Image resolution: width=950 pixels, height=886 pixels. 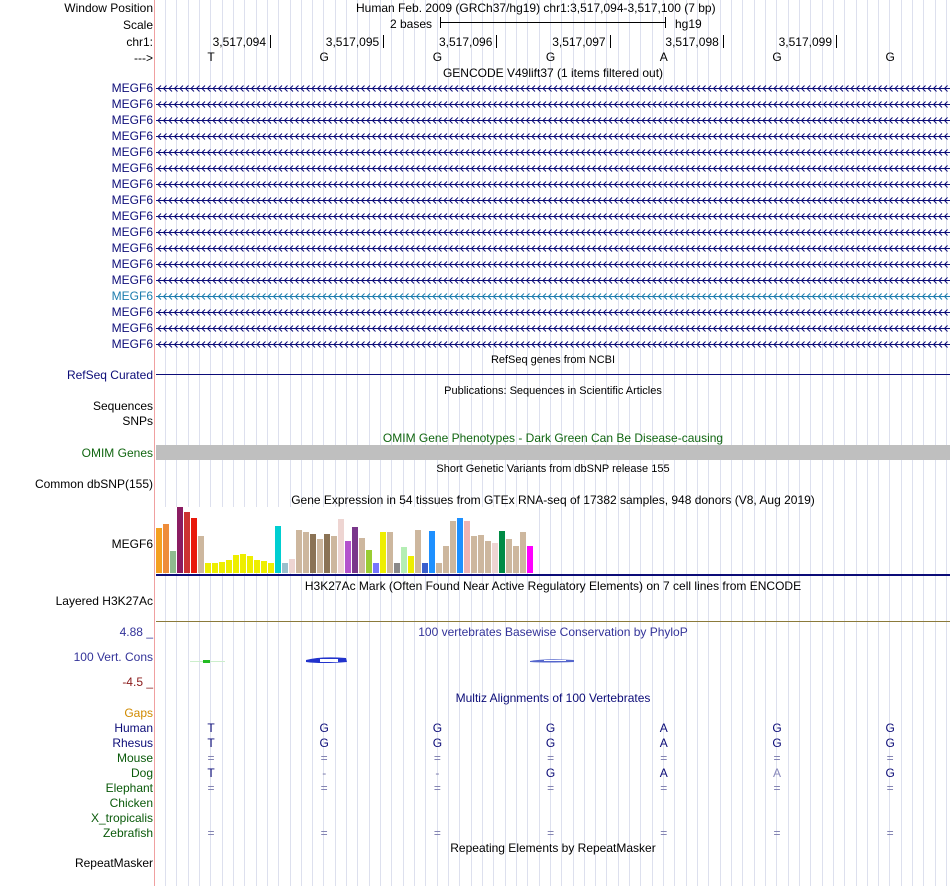 What do you see at coordinates (129, 788) in the screenshot?
I see `multiz-species-label: Elephant` at bounding box center [129, 788].